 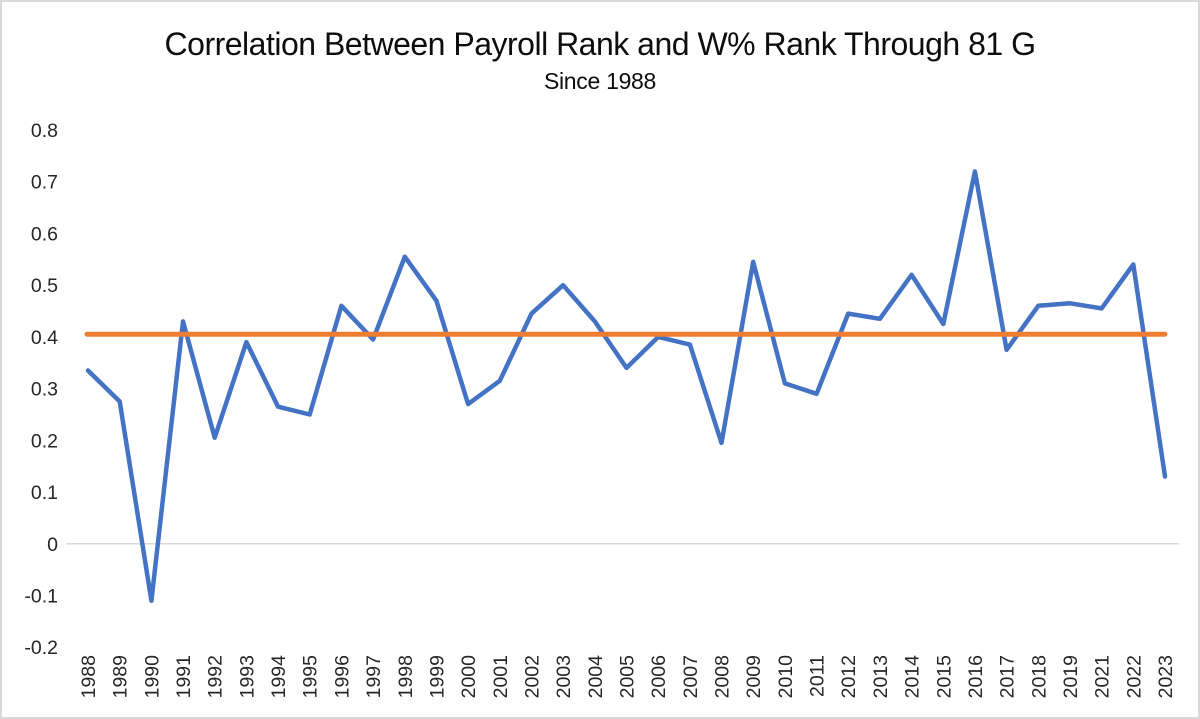 What do you see at coordinates (311, 677) in the screenshot?
I see `x-axis-label: 1995` at bounding box center [311, 677].